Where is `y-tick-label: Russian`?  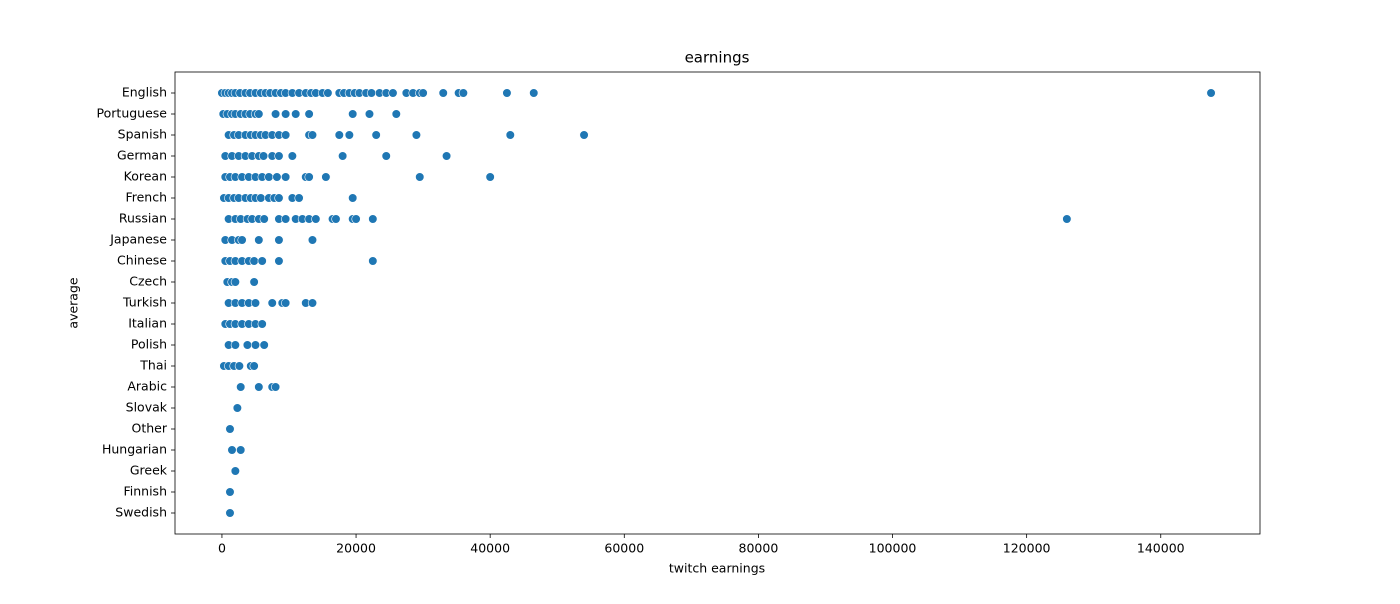
y-tick-label: Russian is located at coordinates (143, 218).